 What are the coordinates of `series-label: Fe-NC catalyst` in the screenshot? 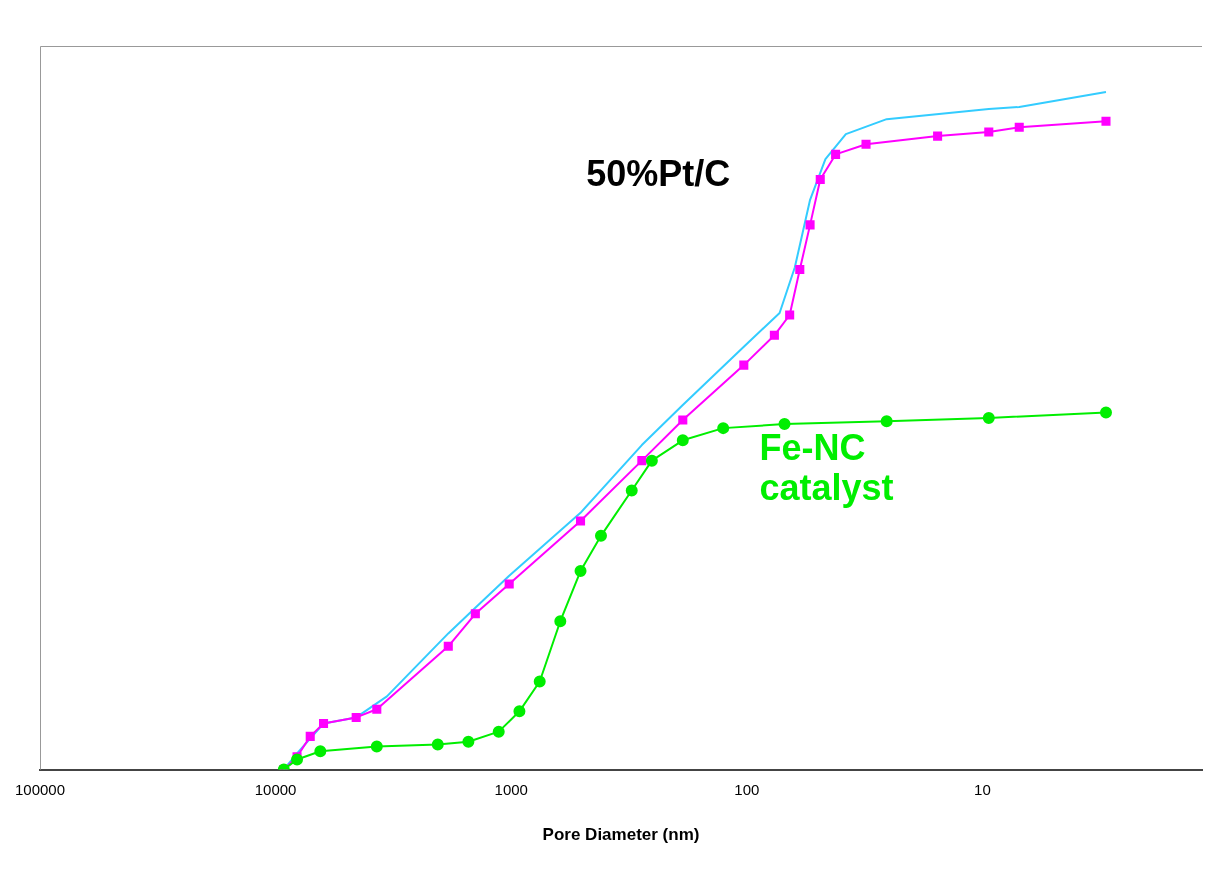 It's located at (826, 467).